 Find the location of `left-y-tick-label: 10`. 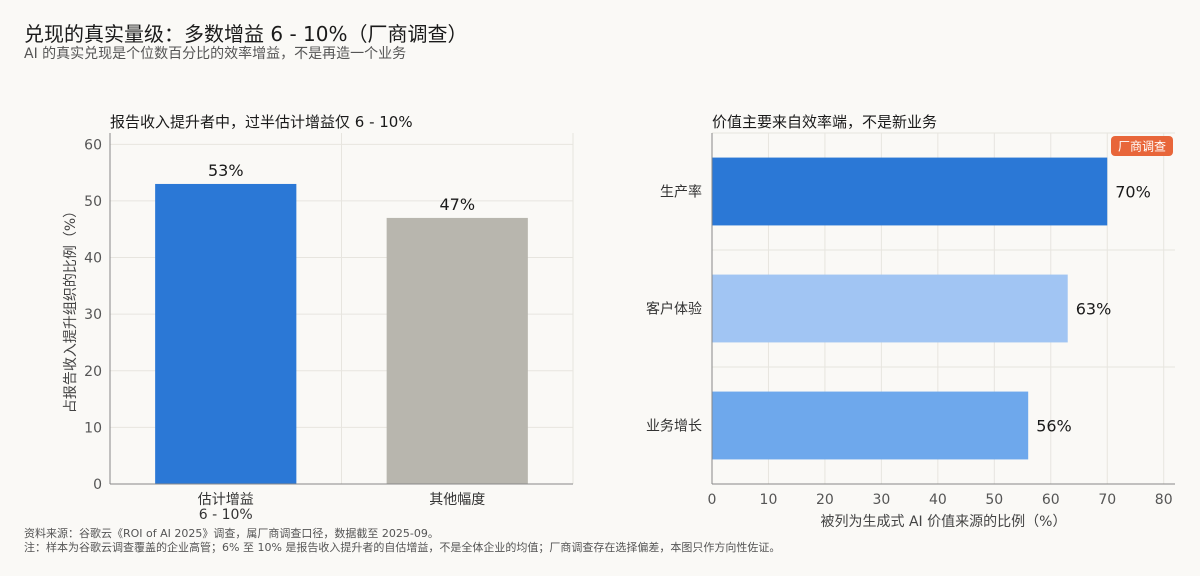

left-y-tick-label: 10 is located at coordinates (93, 428).